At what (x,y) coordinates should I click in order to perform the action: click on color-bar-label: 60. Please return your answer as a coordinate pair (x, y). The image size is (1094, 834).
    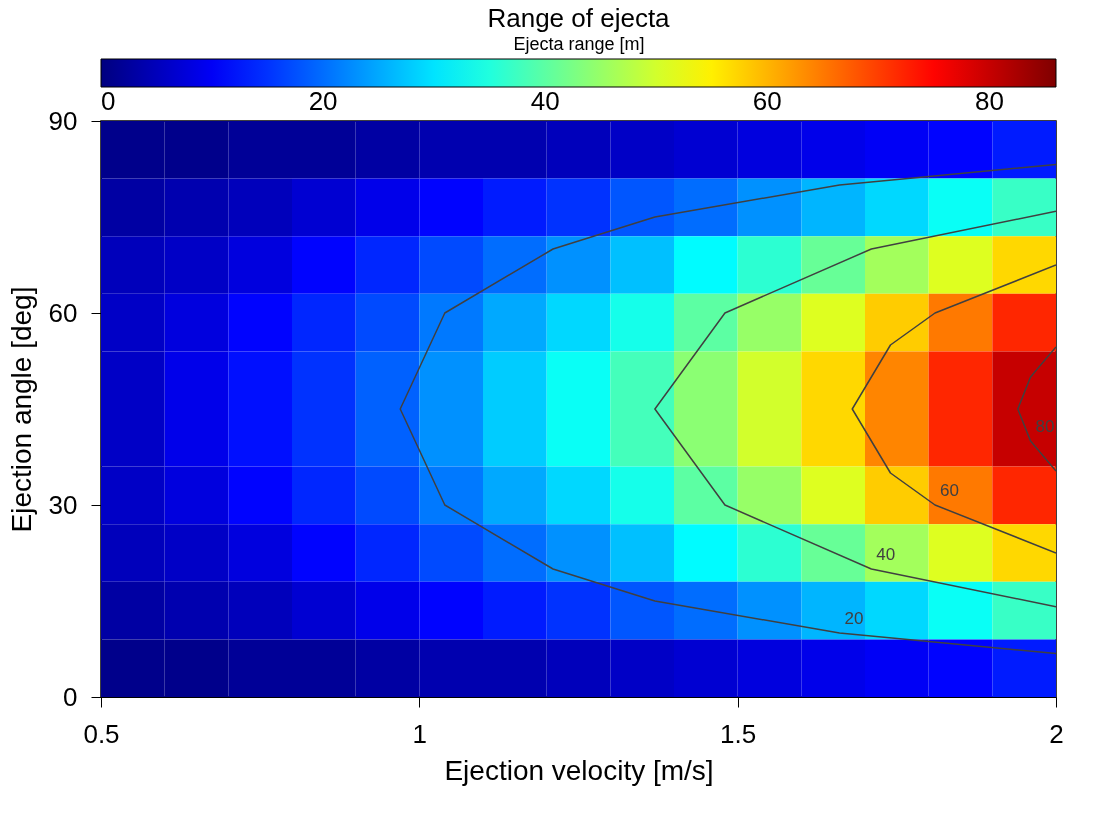
    Looking at the image, I should click on (767, 101).